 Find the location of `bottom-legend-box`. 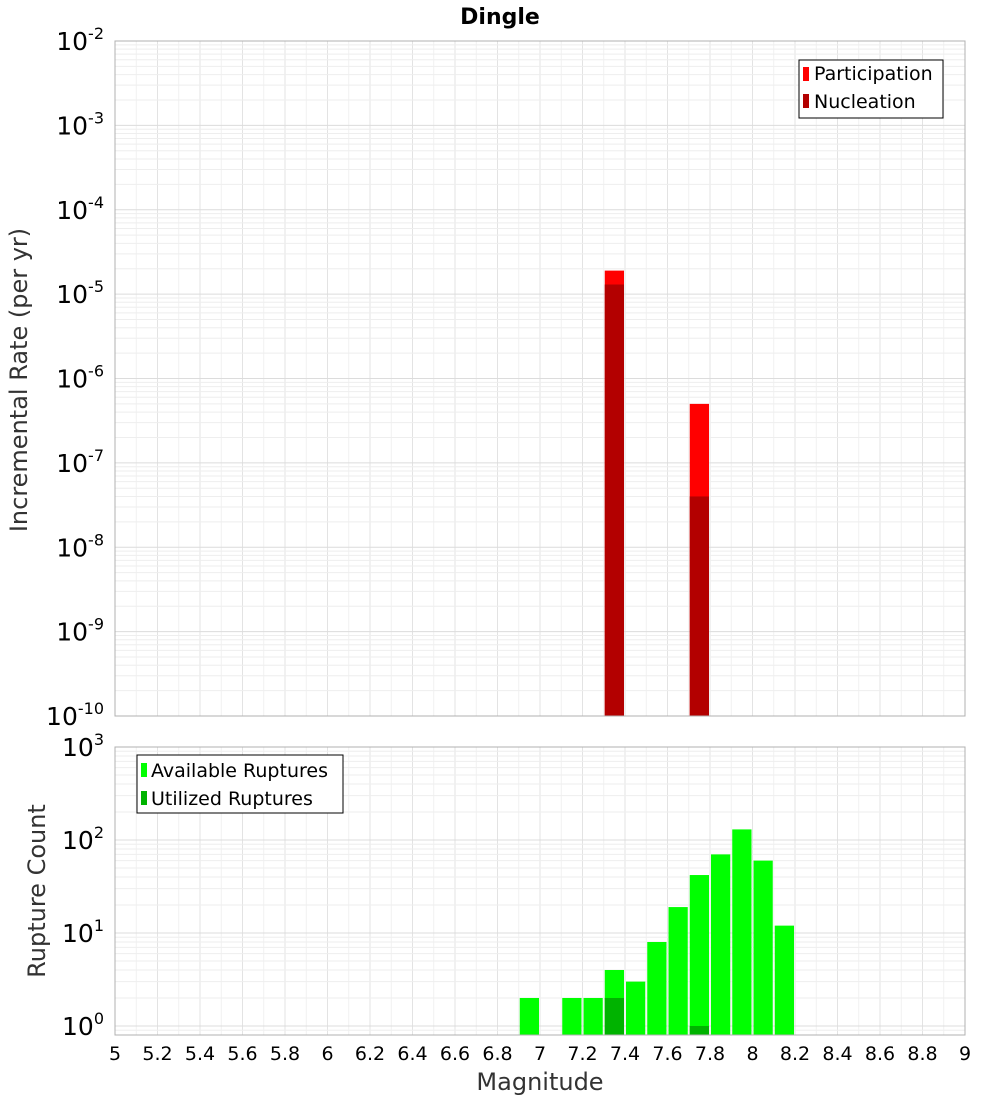

bottom-legend-box is located at coordinates (240, 784).